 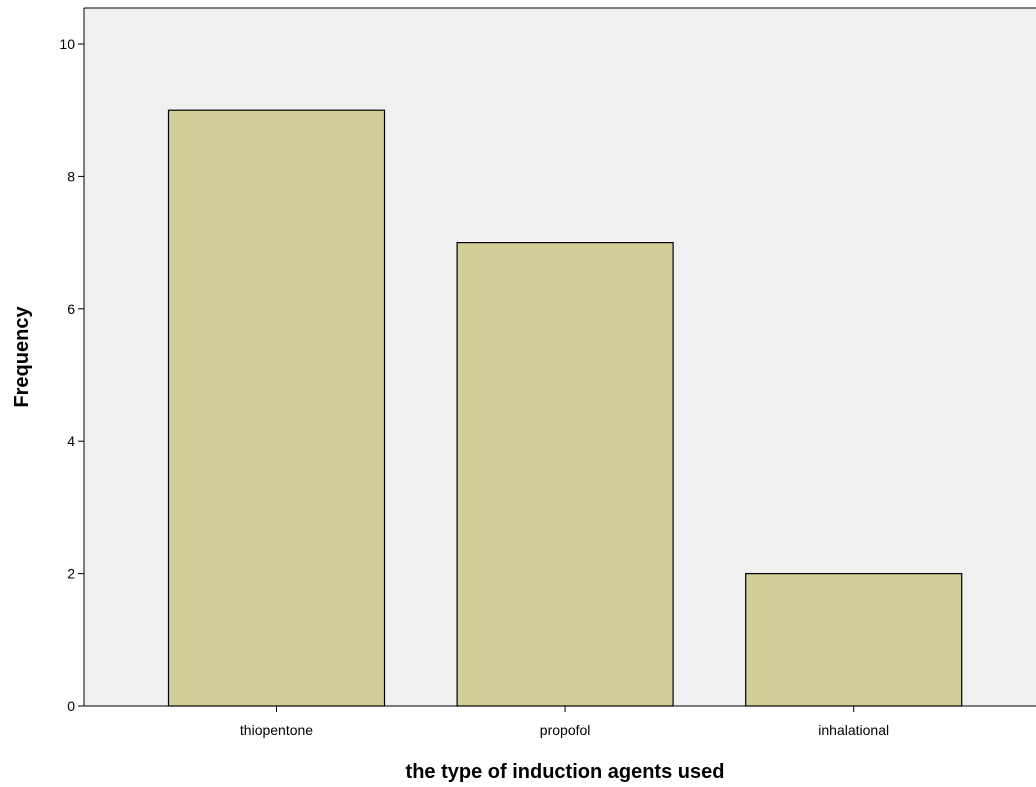 I want to click on y-tick-label: 2, so click(x=71, y=574).